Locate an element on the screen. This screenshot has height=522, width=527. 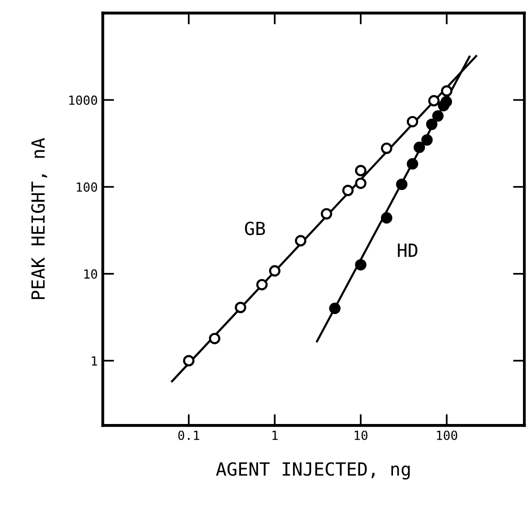
y-tick-label: 1 is located at coordinates (95, 361).